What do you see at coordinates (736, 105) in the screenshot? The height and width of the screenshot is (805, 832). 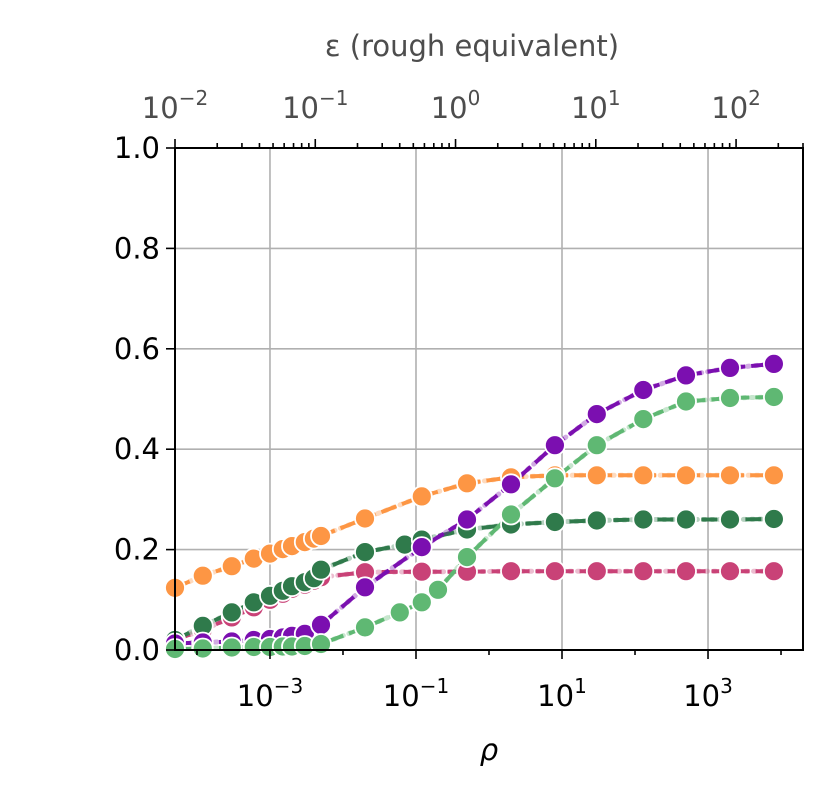 I see `top-x-tick-label: 10²` at bounding box center [736, 105].